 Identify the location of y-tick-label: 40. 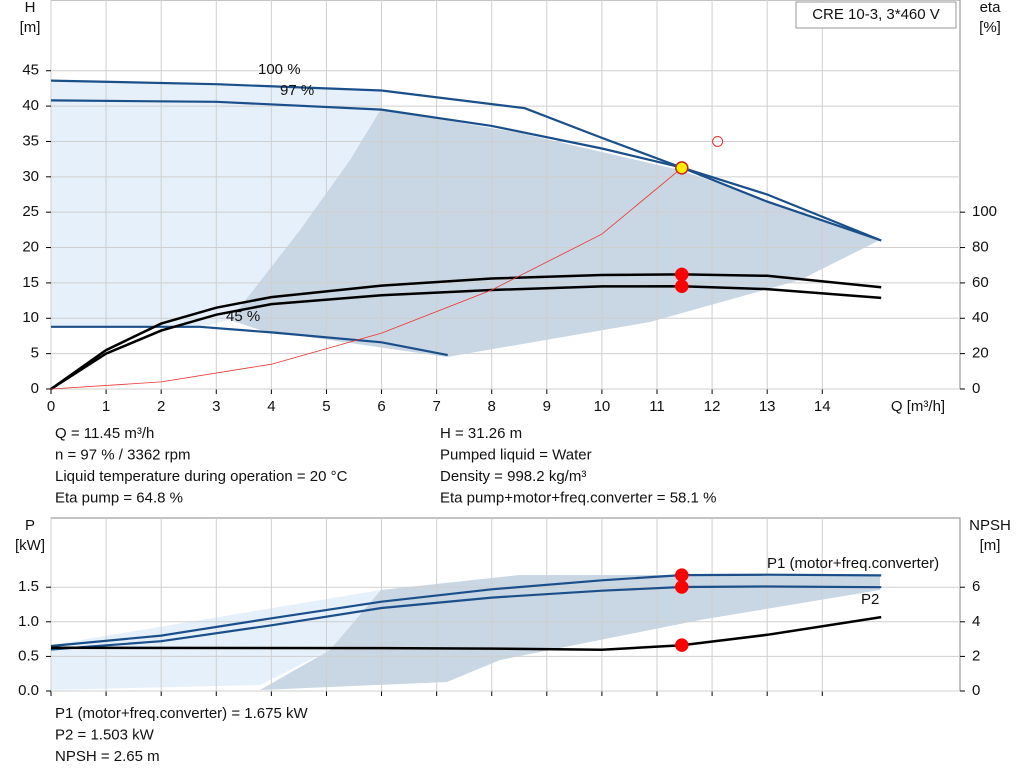
(30, 105).